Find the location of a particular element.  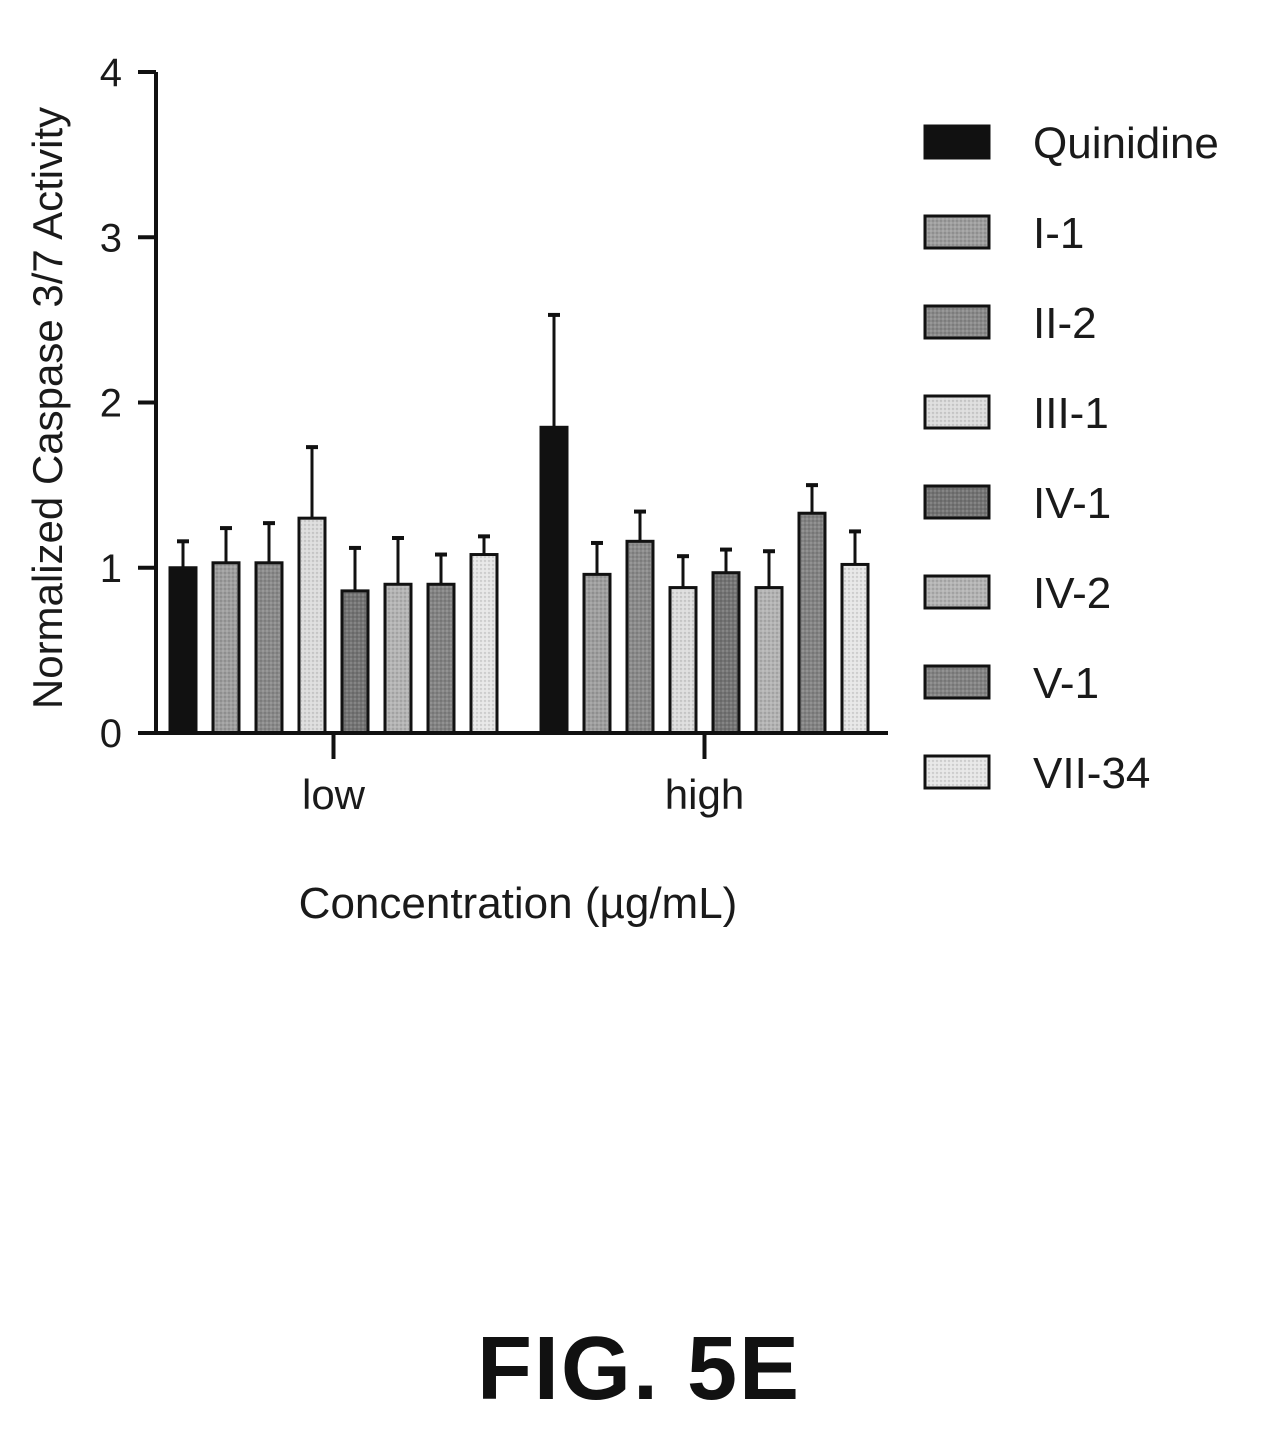

legend-label-iv-2: IV-2 is located at coordinates (1072, 593).